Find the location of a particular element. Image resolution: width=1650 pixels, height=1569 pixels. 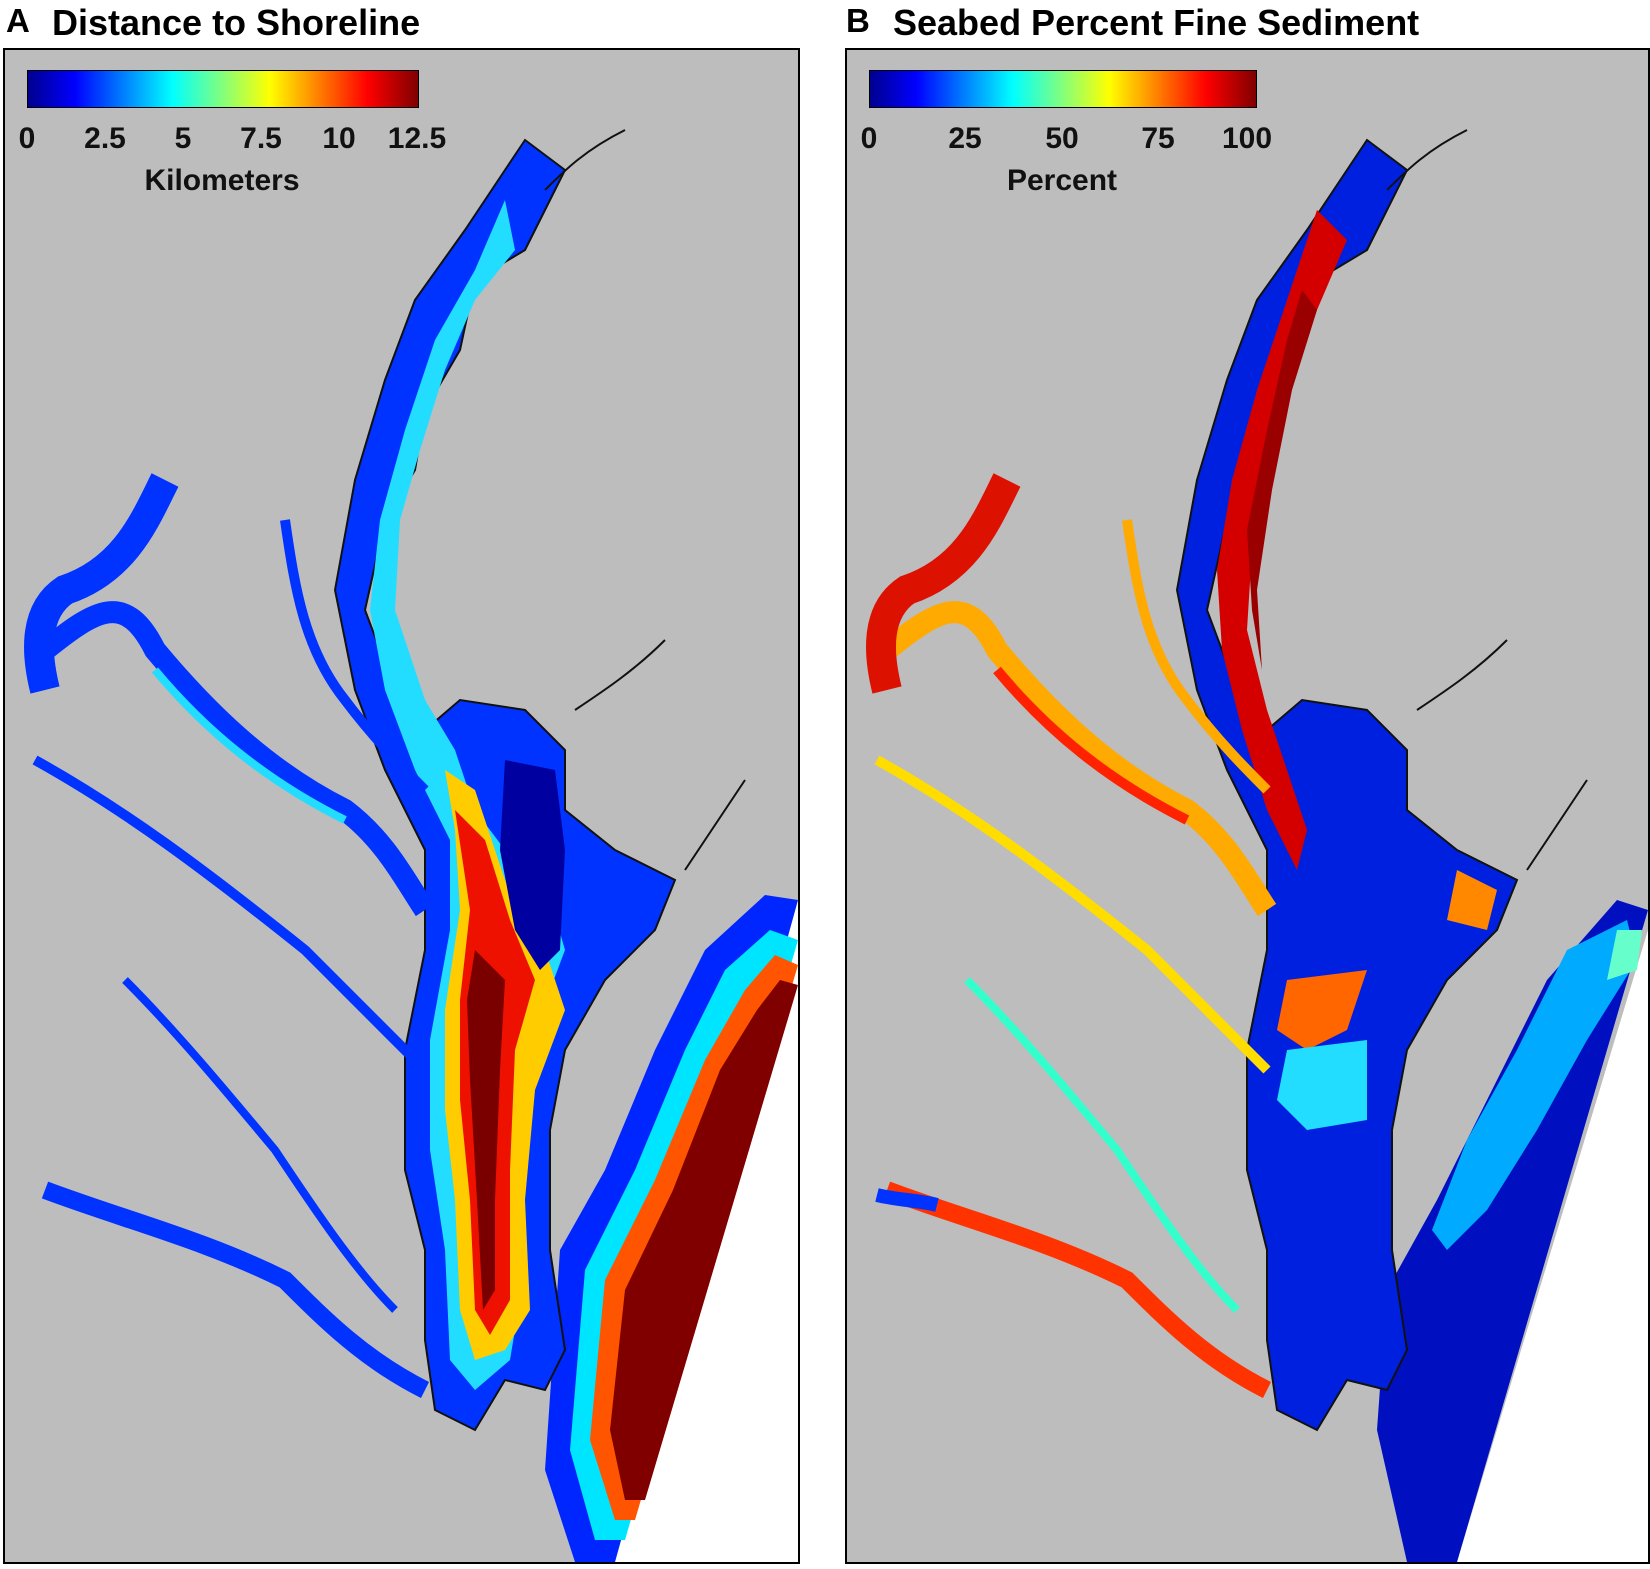

colorbar-a-tick-2: 5 is located at coordinates (183, 138).